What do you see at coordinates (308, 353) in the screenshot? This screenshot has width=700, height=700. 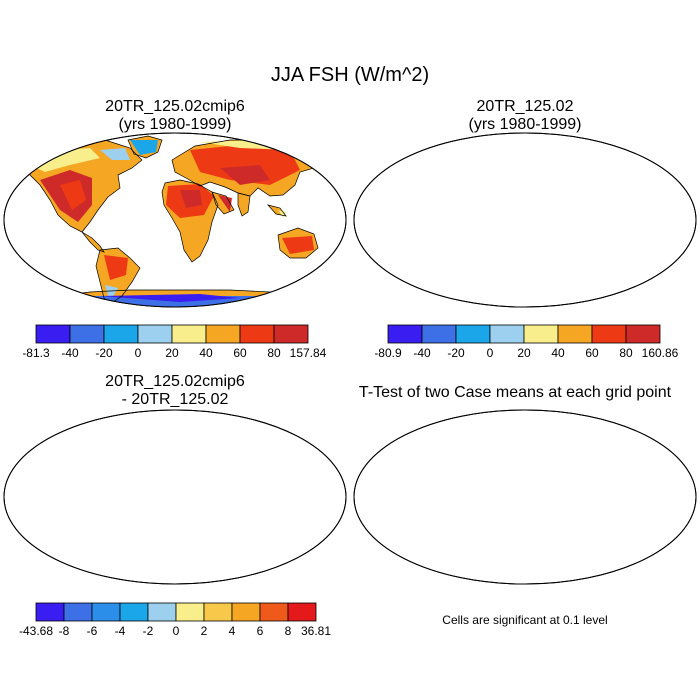 I see `colorbar-tick-label: 157.84` at bounding box center [308, 353].